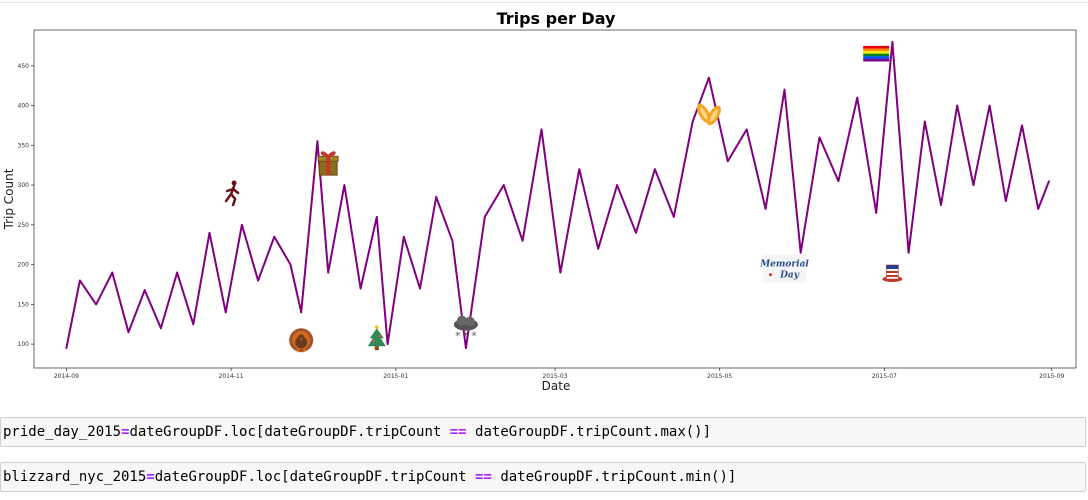 This screenshot has width=1088, height=500. Describe the element at coordinates (465, 327) in the screenshot. I see `blizzard-snow-icon: ✳ ✳ ✳` at that location.